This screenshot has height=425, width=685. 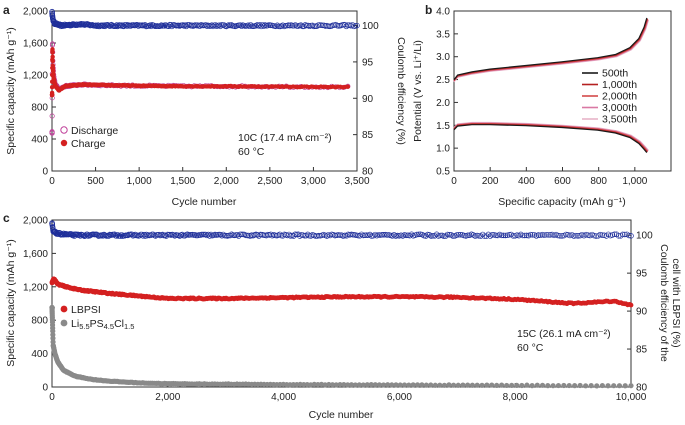 I want to click on panel-letter-c: c, so click(x=6, y=218).